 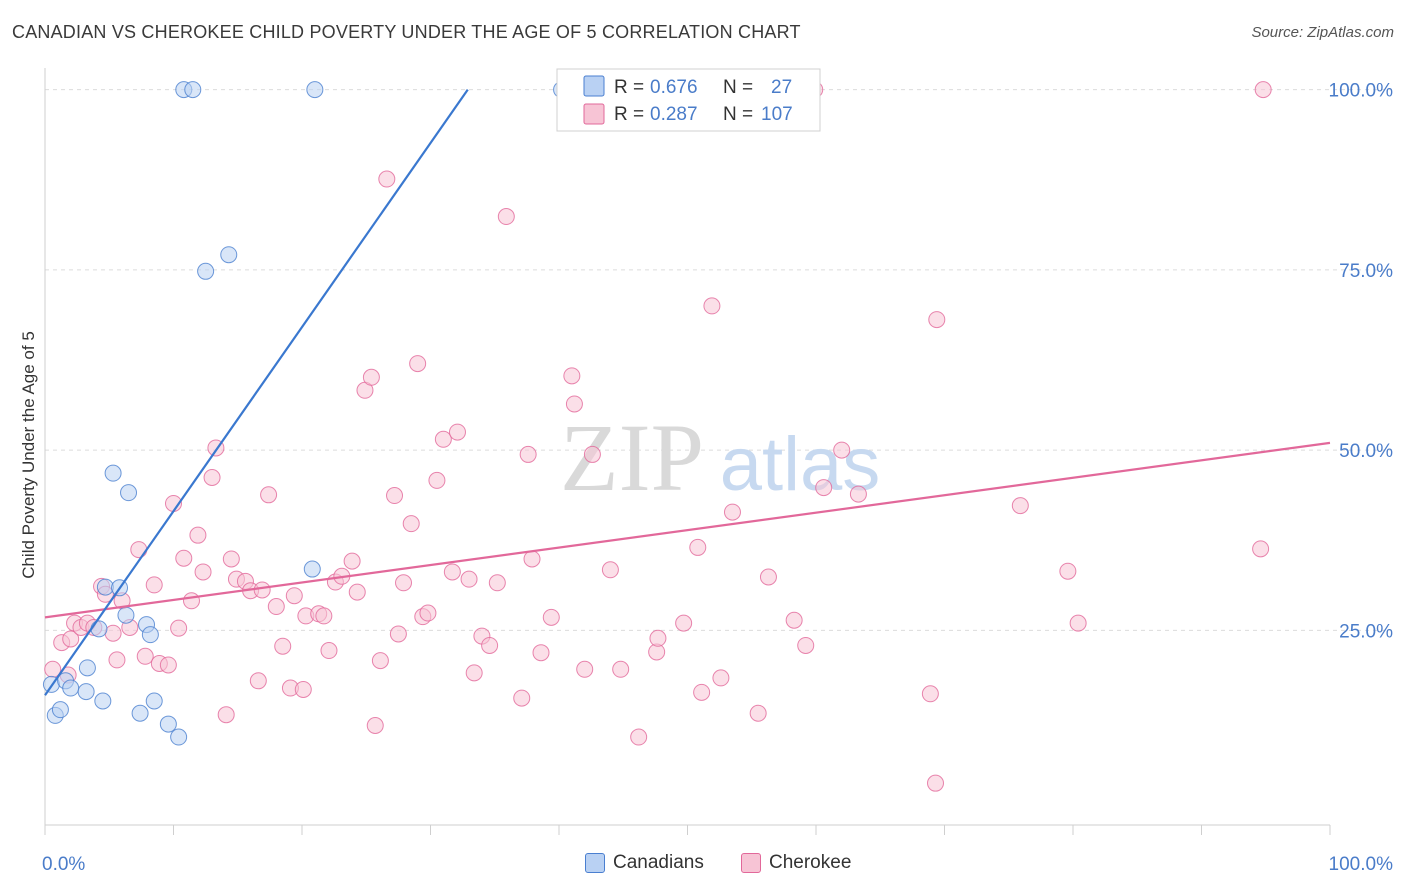 What do you see at coordinates (632, 457) in the screenshot?
I see `watermark-zip: ZIP` at bounding box center [632, 457].